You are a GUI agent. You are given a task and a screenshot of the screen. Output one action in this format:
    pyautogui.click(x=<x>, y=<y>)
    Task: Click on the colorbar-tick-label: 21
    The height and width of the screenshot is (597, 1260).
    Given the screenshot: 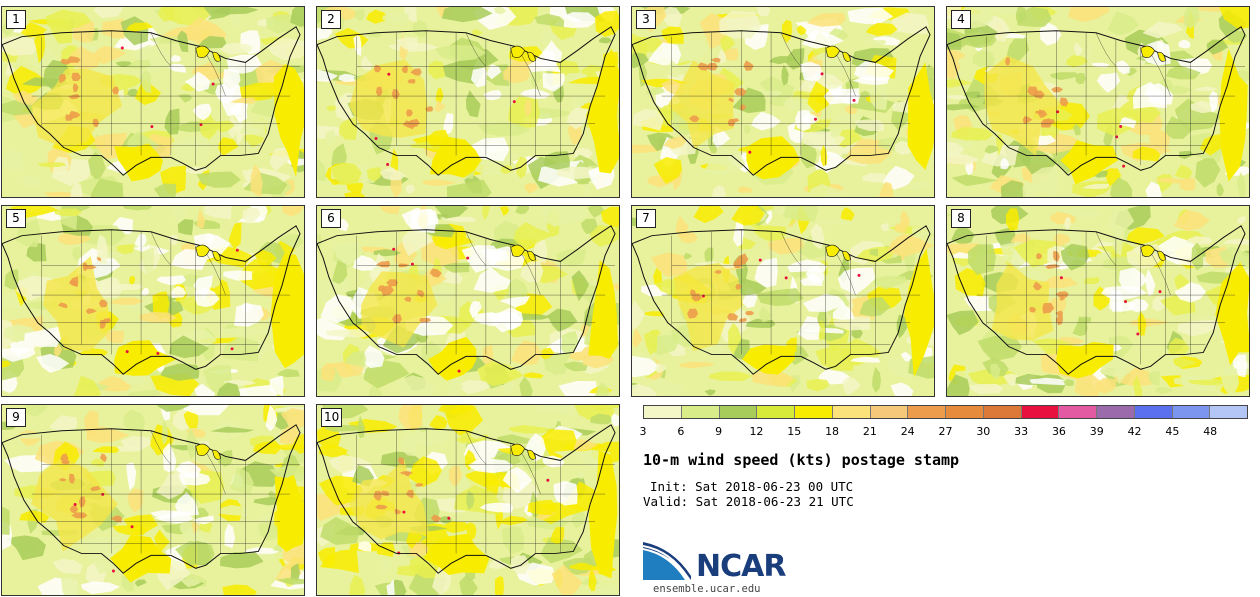 What is the action you would take?
    pyautogui.click(x=869, y=431)
    